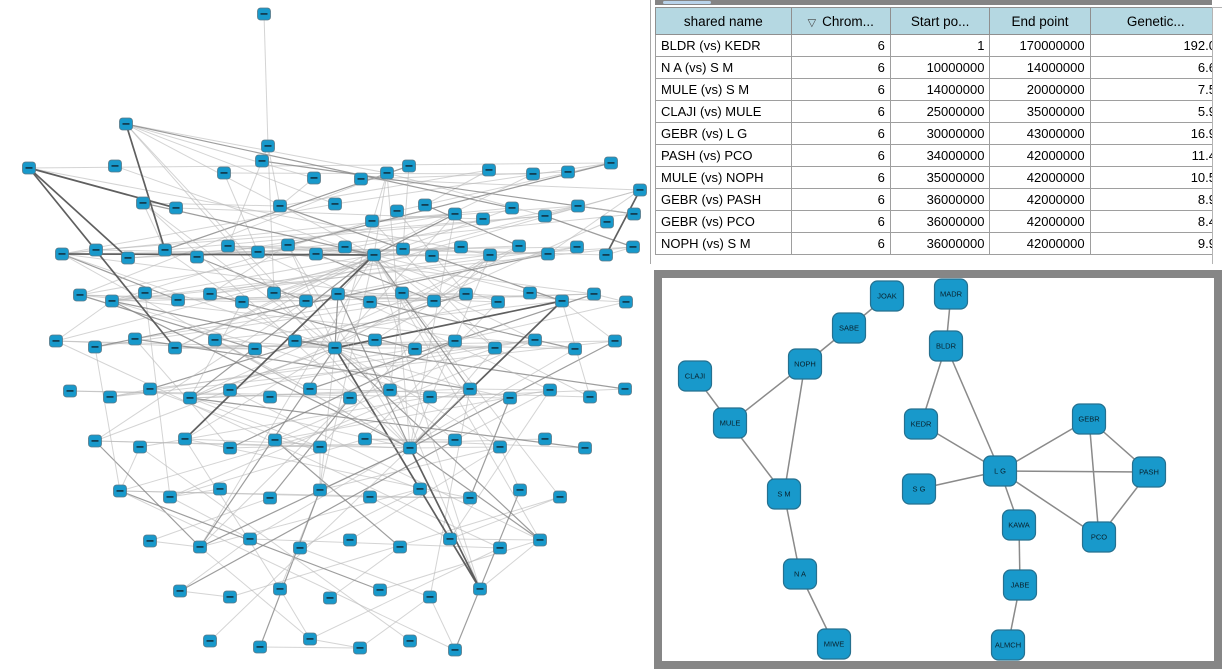 This screenshot has width=1222, height=669. I want to click on table-cell: 34000000, so click(940, 155).